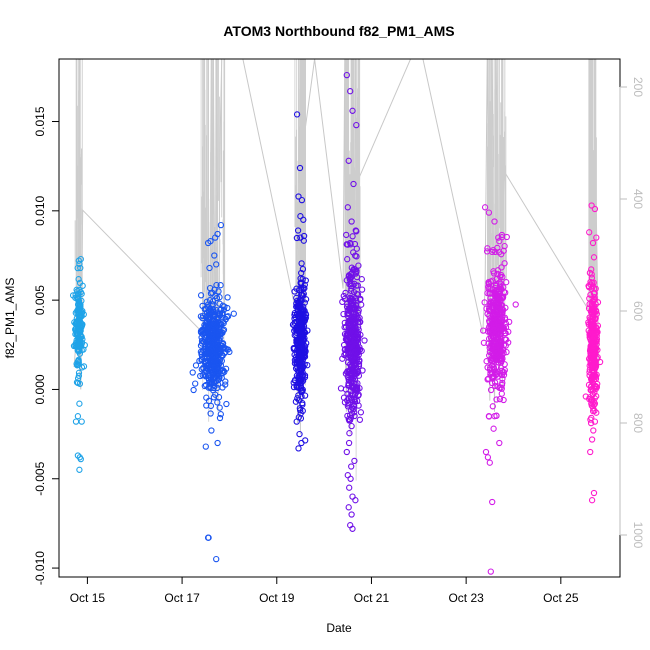  I want to click on y-axis-label: f82_PM1_AMS, so click(10, 318).